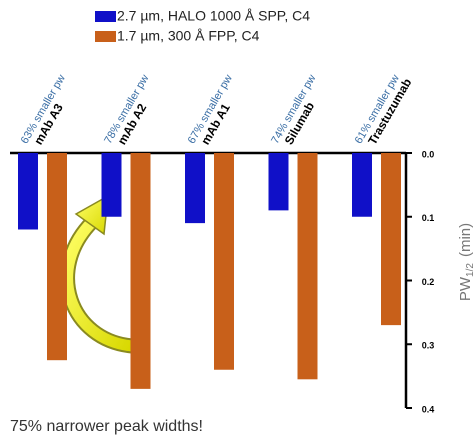 Image resolution: width=476 pixels, height=445 pixels. Describe the element at coordinates (428, 346) in the screenshot. I see `y-tick-label: 0.3` at that location.